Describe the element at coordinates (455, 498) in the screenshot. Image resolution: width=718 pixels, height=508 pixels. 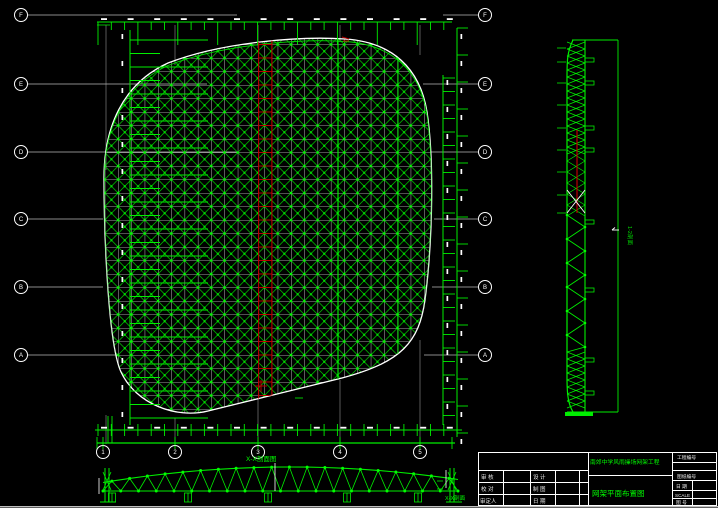
I see `plan-section-title-right: X-X剖面` at that location.